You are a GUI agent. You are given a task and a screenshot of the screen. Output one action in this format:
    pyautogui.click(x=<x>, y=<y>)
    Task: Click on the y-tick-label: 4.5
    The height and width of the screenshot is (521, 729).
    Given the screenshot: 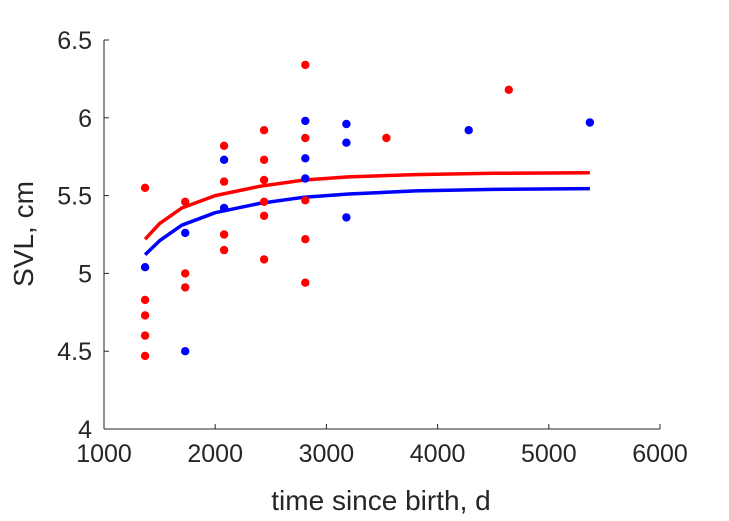 What is the action you would take?
    pyautogui.click(x=74, y=352)
    